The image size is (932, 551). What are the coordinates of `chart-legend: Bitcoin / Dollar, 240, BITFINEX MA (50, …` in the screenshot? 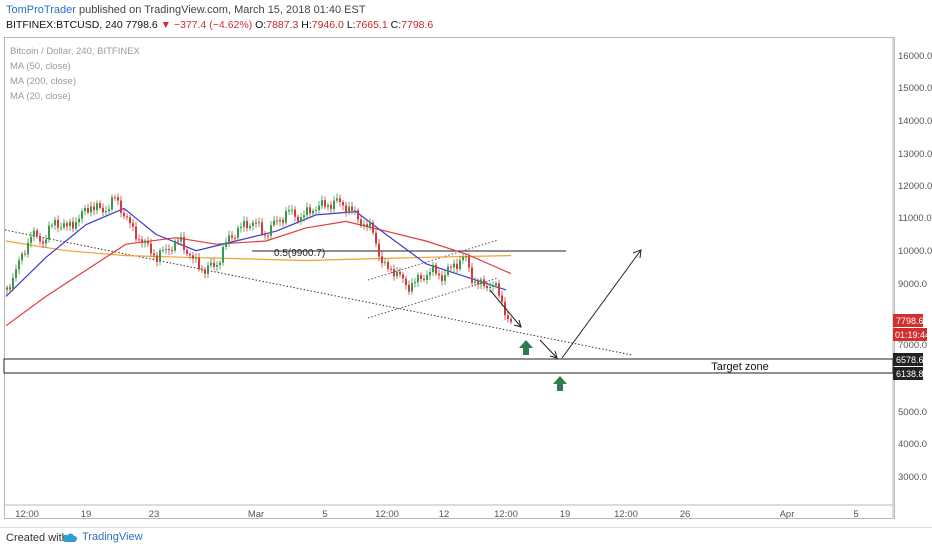 It's located at (75, 74).